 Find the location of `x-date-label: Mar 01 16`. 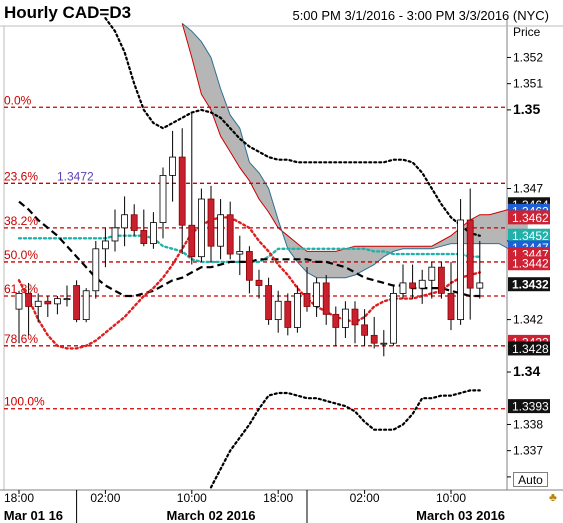

x-date-label: Mar 01 16 is located at coordinates (33, 515).